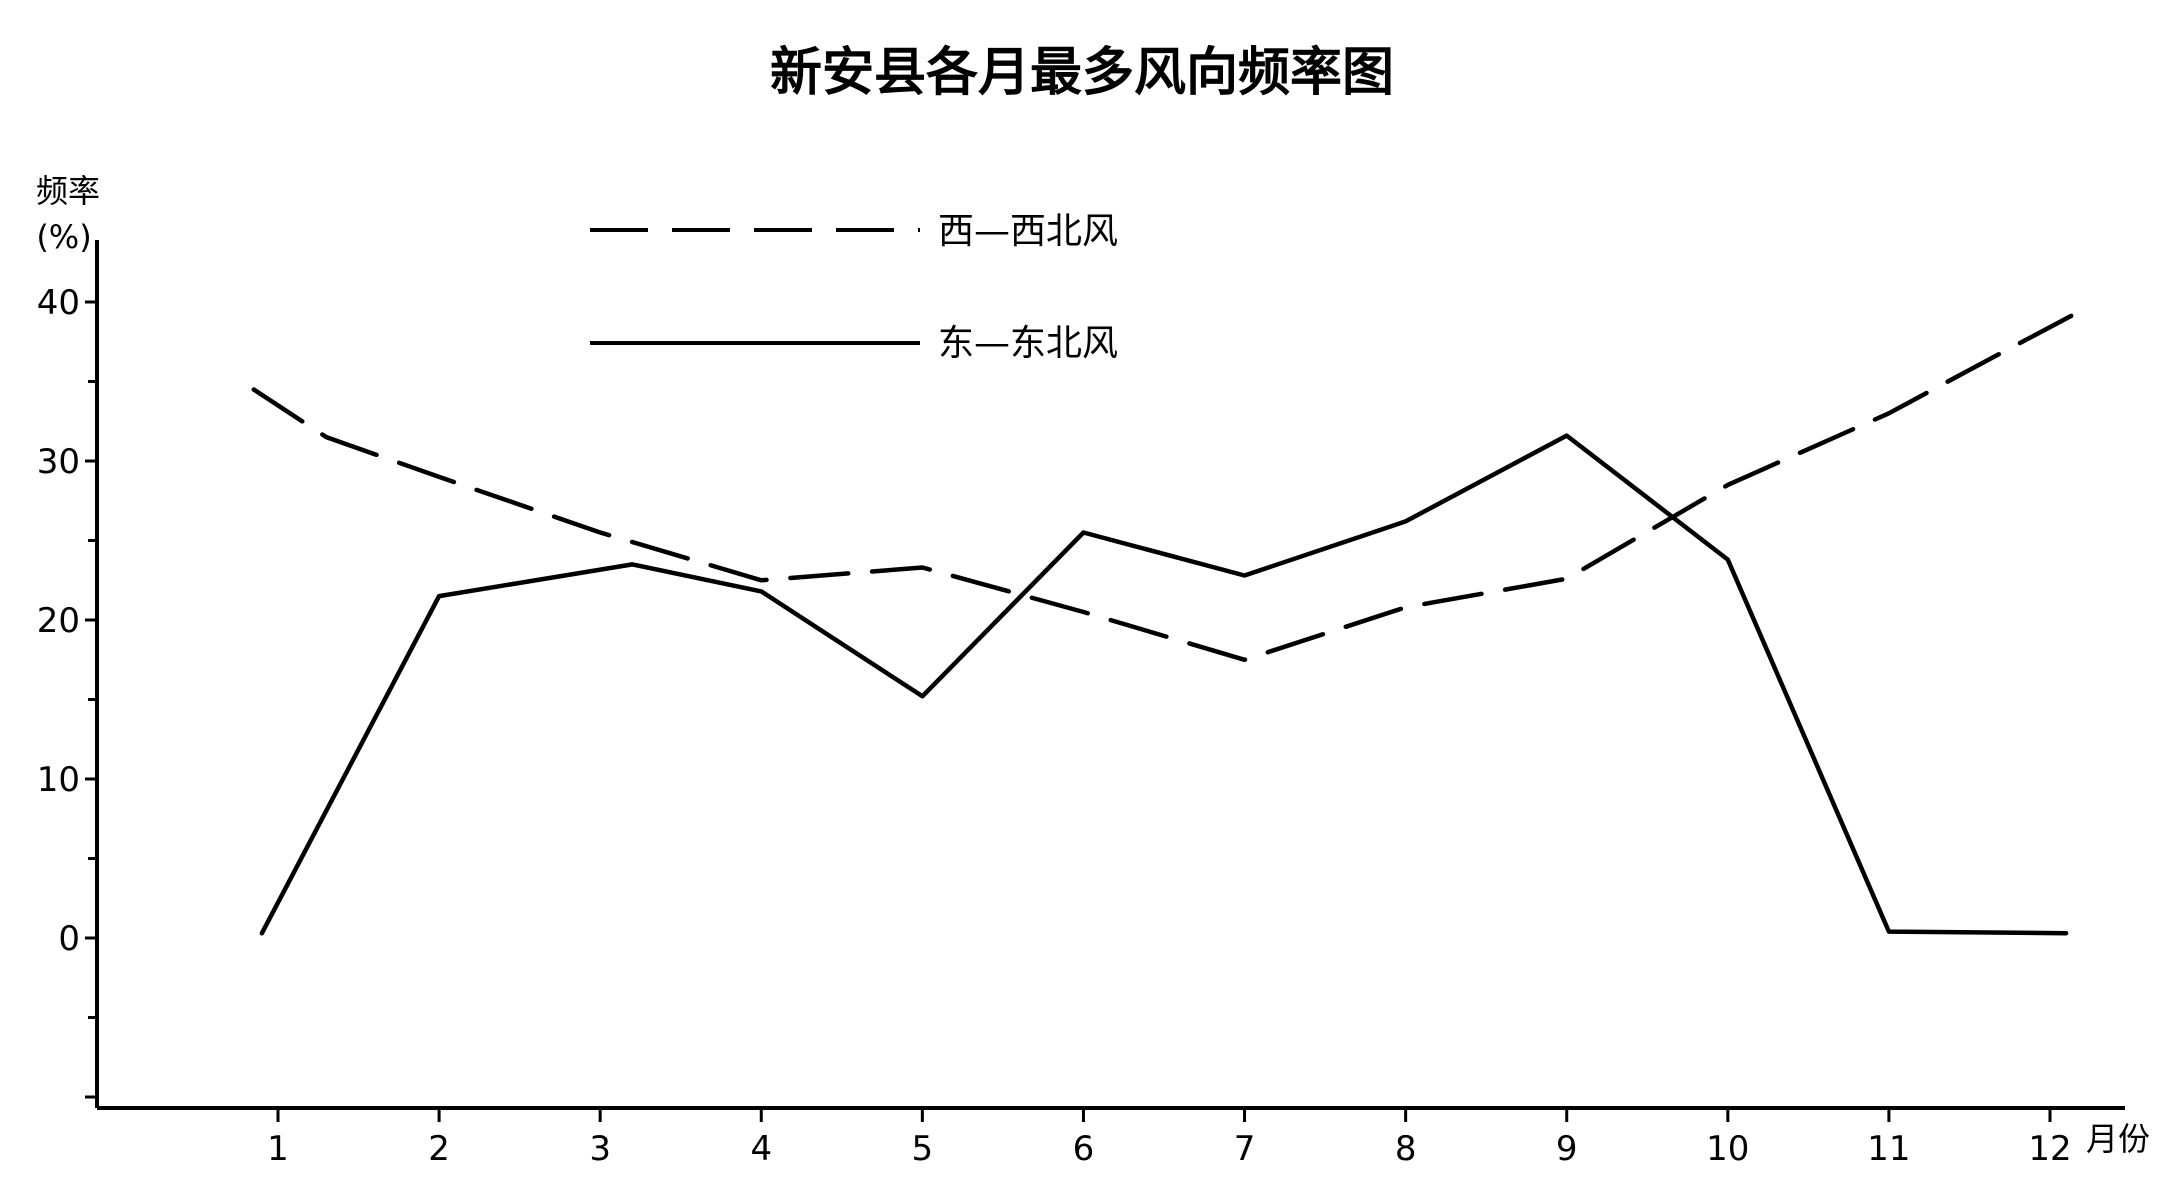 The image size is (2172, 1182). What do you see at coordinates (1888, 1149) in the screenshot?
I see `x-tick-label: 11` at bounding box center [1888, 1149].